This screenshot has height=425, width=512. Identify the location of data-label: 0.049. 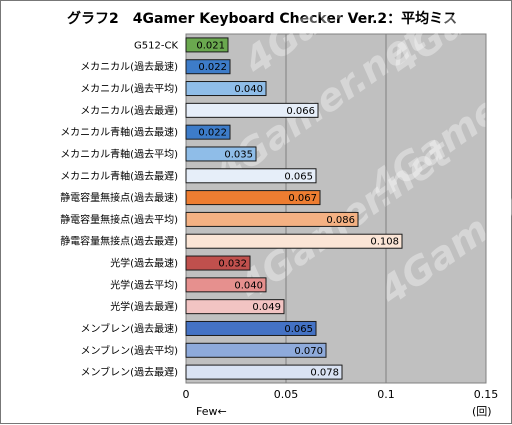
(266, 307).